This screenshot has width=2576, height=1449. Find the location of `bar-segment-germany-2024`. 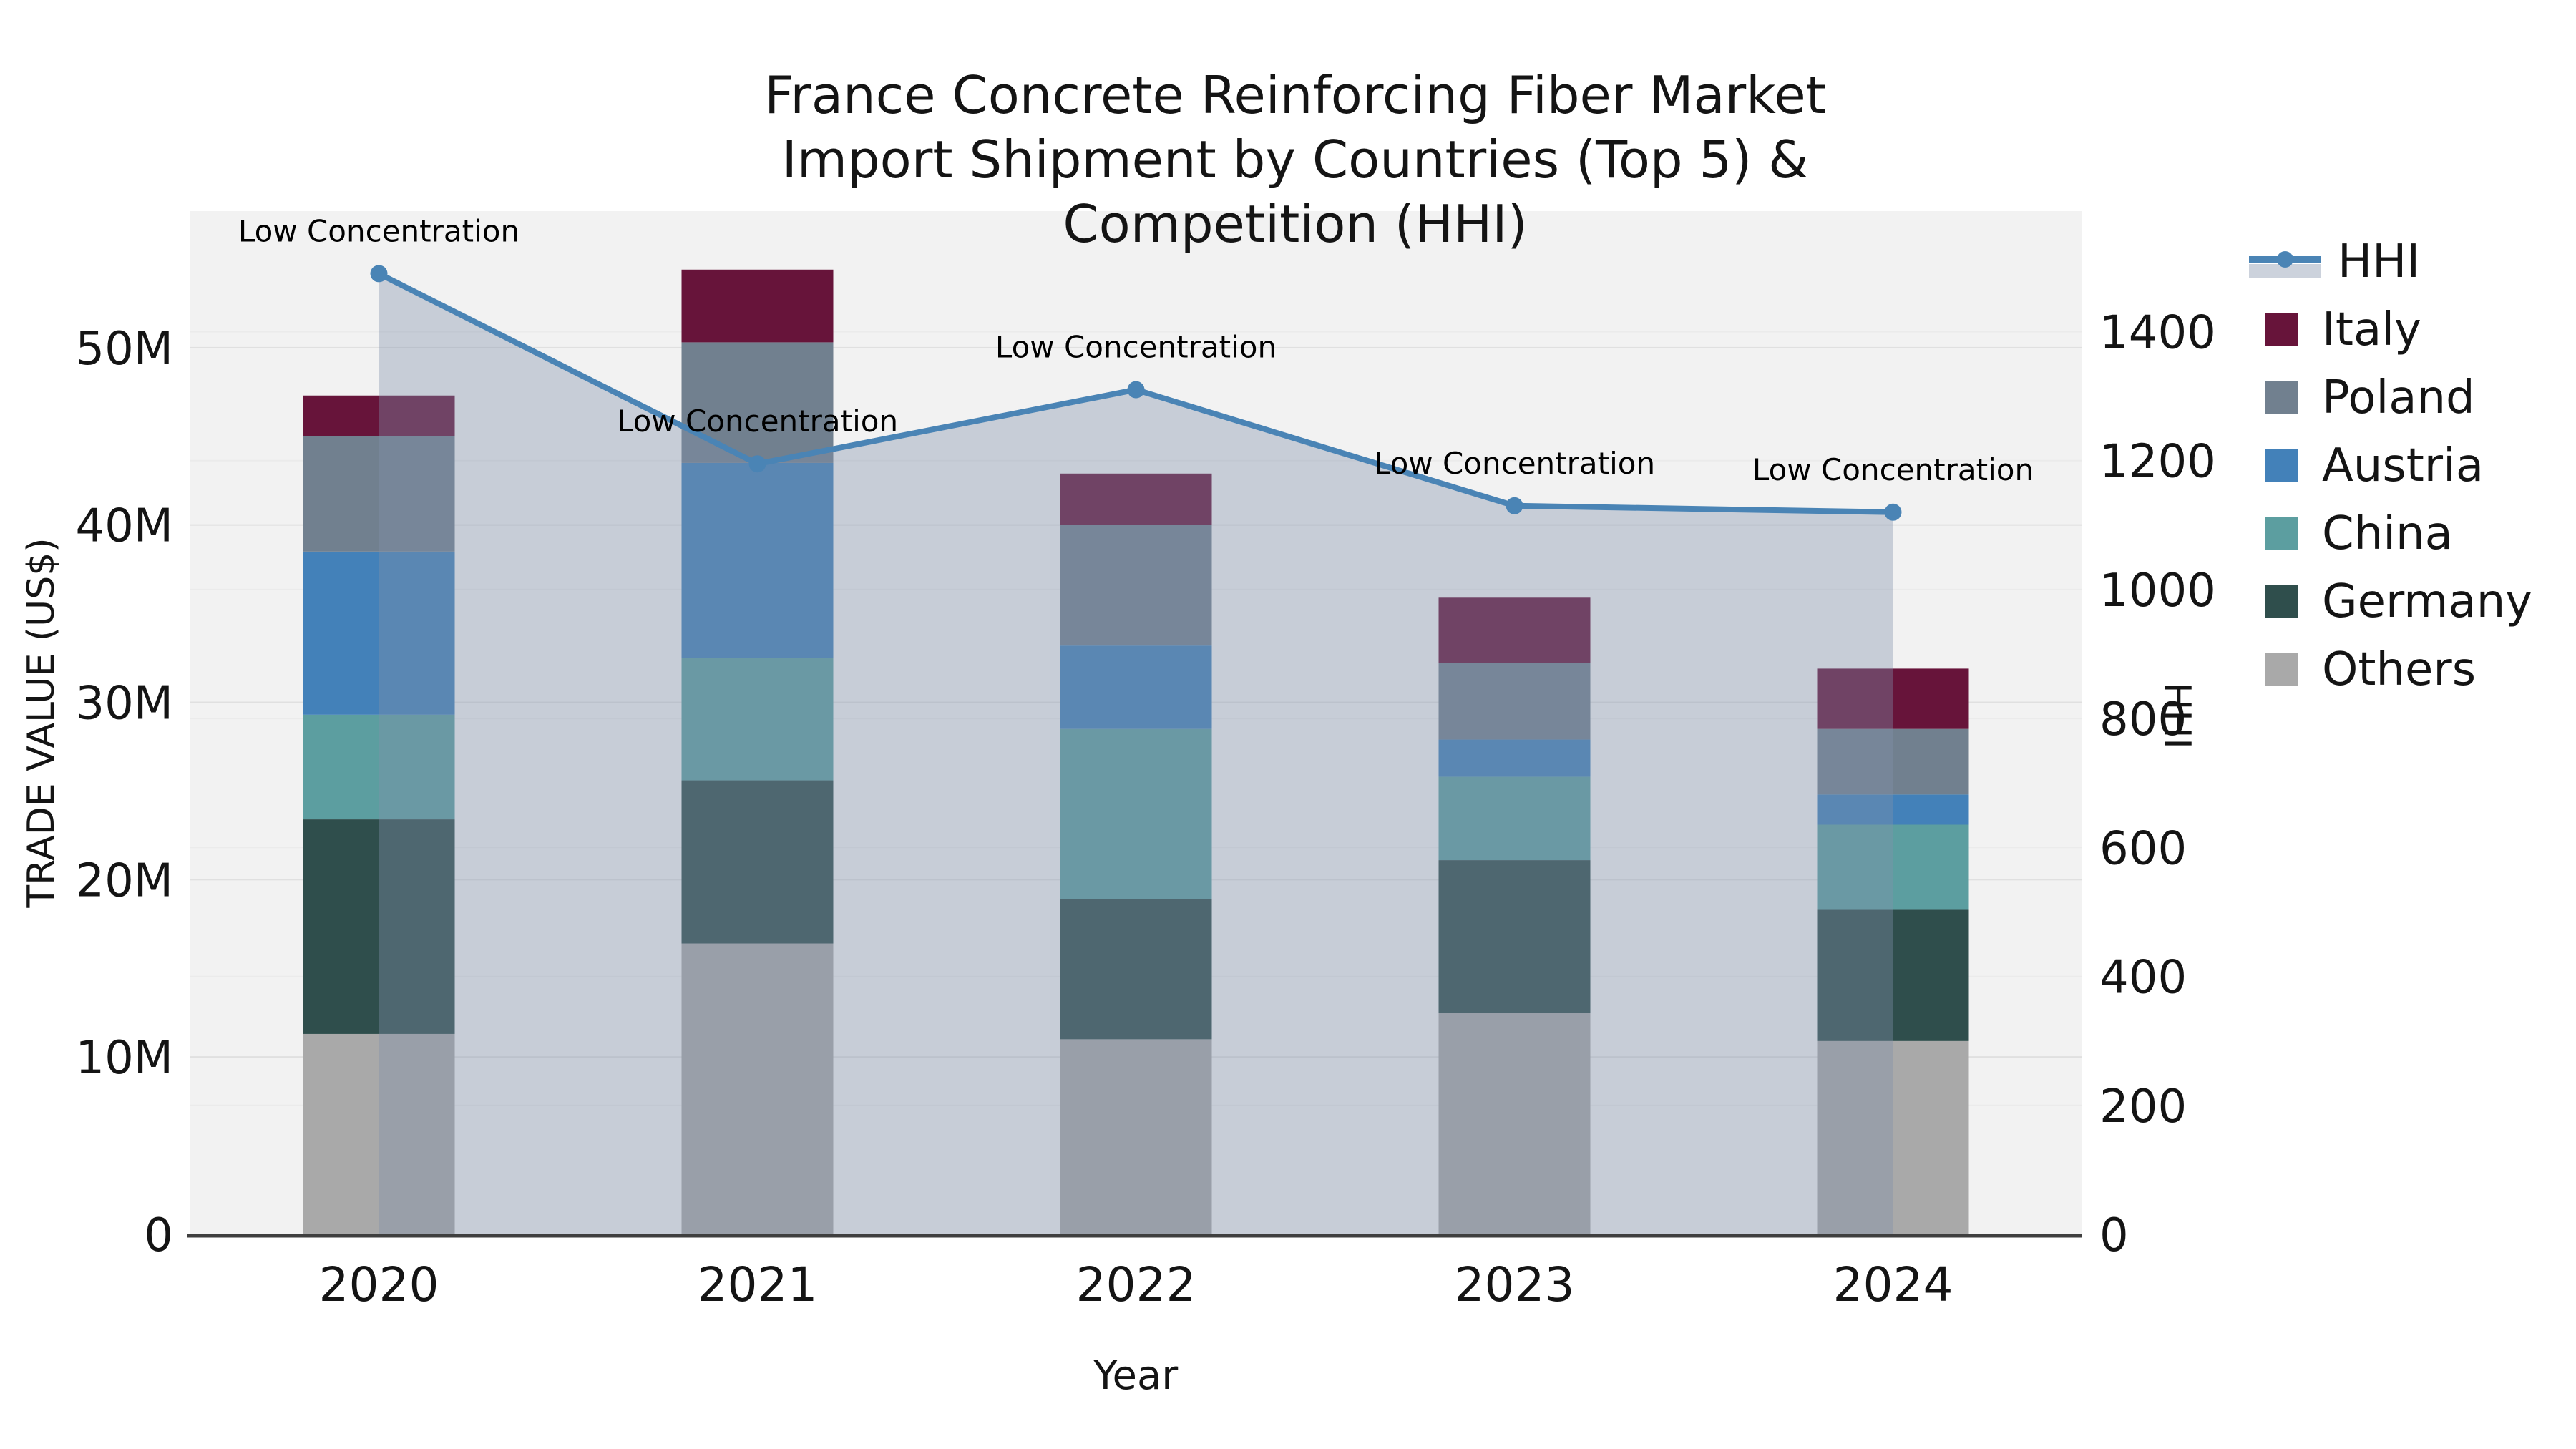

bar-segment-germany-2024 is located at coordinates (1893, 975).